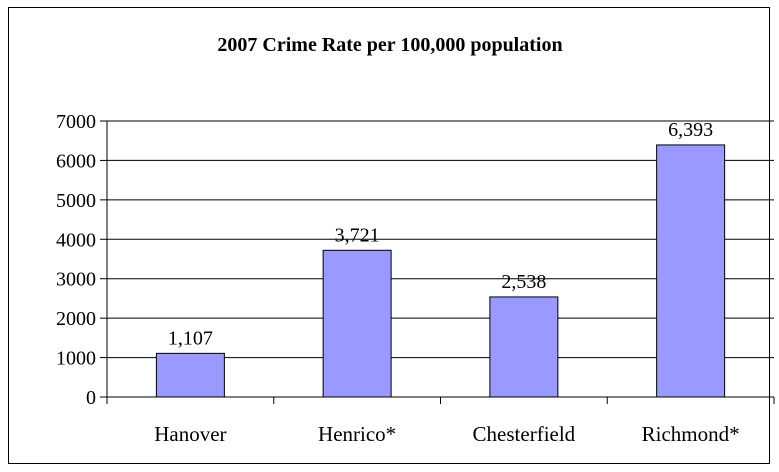  What do you see at coordinates (76, 201) in the screenshot?
I see `y-tick-label: 5000` at bounding box center [76, 201].